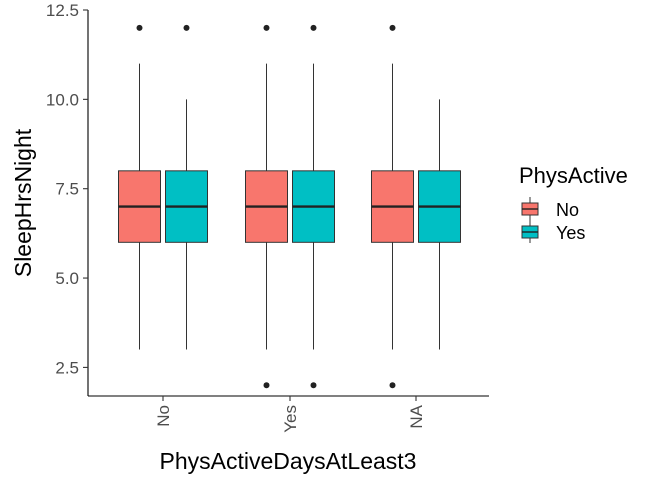  I want to click on box-yes-no, so click(266, 206).